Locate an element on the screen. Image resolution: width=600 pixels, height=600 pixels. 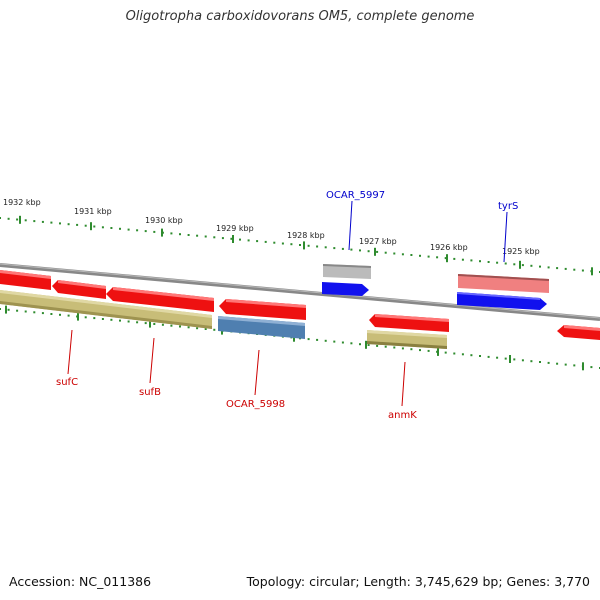
scale-label-1931: 1931 kbp is located at coordinates (93, 211).